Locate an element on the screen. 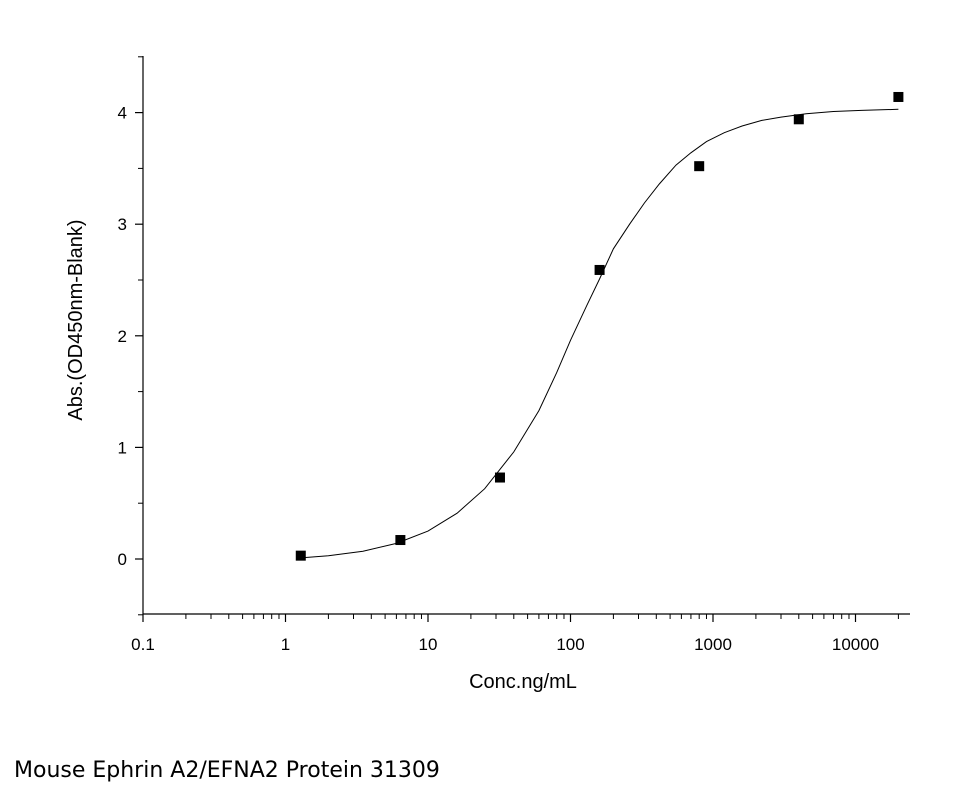  x-tick-label: 10 is located at coordinates (428, 644).